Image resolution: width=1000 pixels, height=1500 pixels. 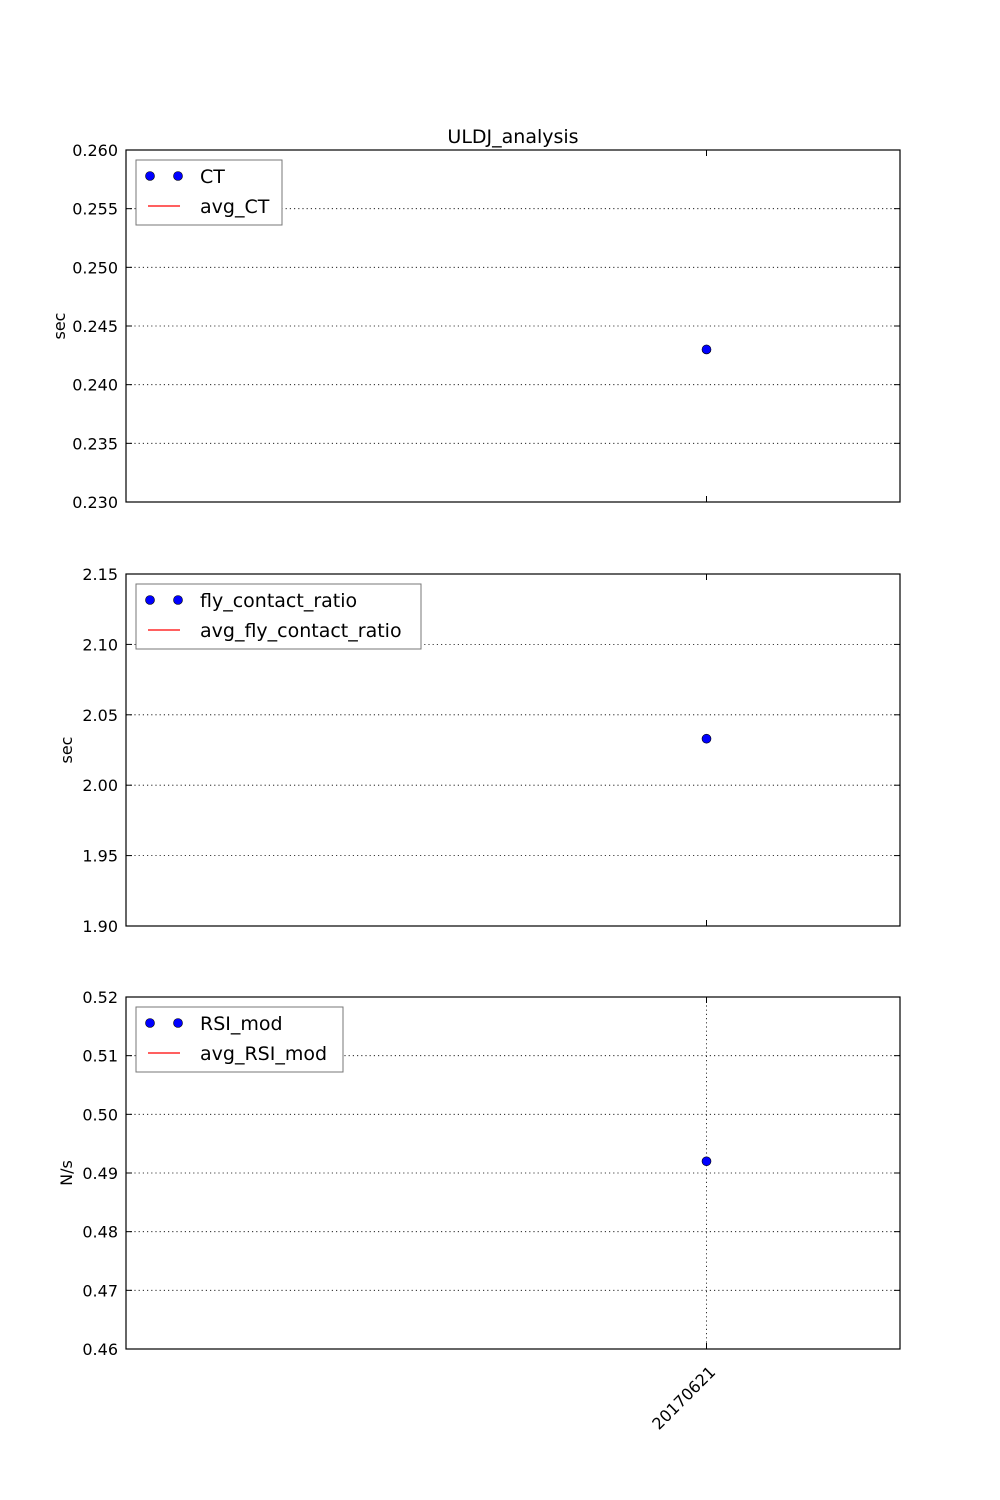 I want to click on legend: fly_contact_ratio avg_fly_contact_ratio, so click(x=278, y=616).